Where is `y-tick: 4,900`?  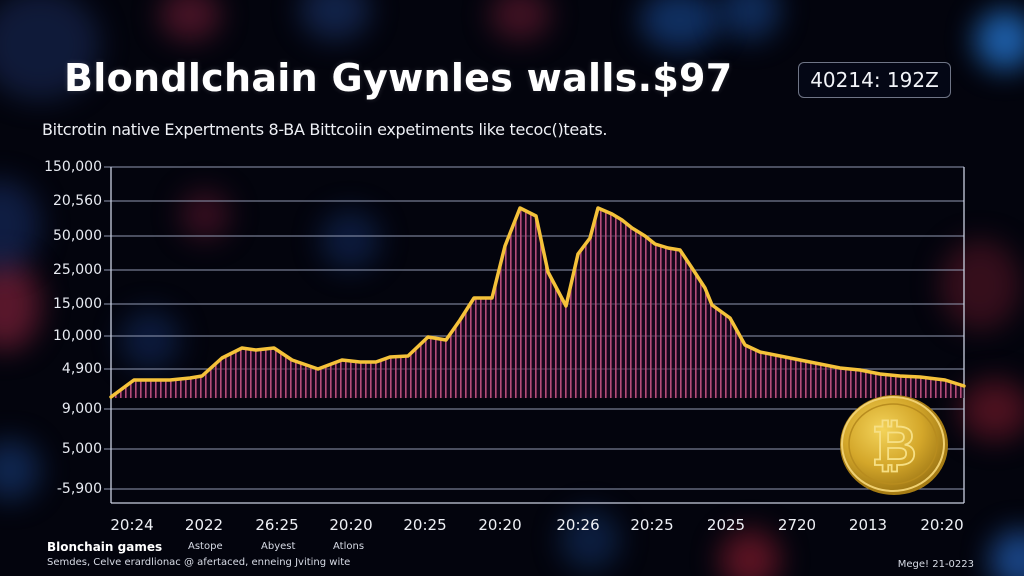 y-tick: 4,900 is located at coordinates (81, 369).